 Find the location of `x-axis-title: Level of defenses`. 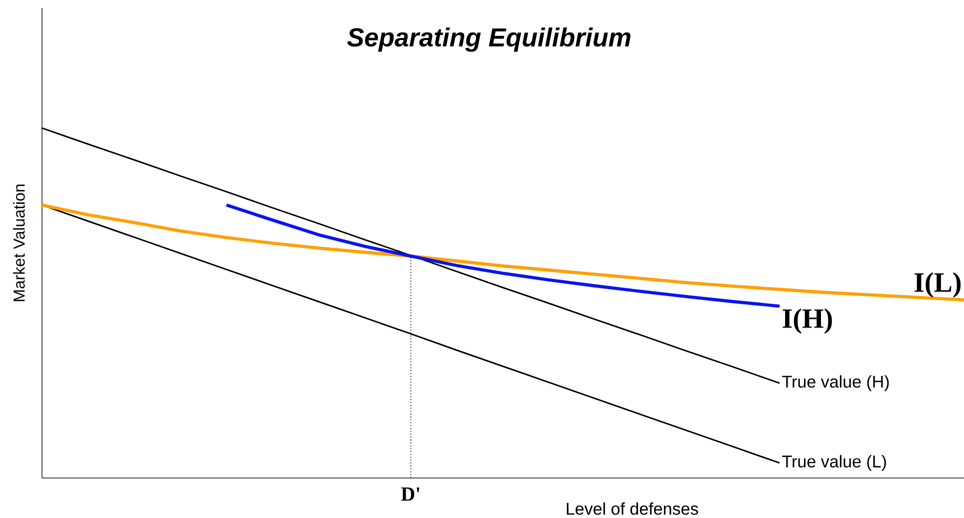

x-axis-title: Level of defenses is located at coordinates (632, 508).